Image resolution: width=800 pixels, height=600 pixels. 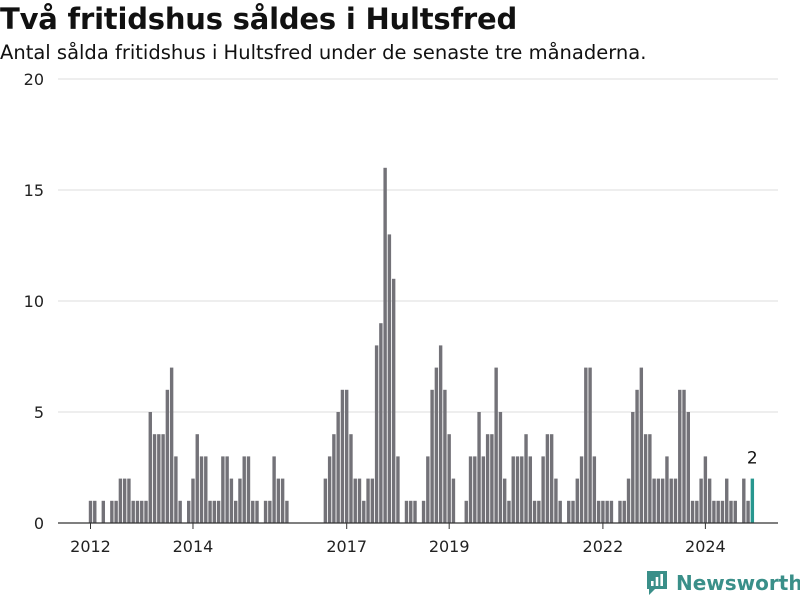 What do you see at coordinates (259, 19) in the screenshot?
I see `chart-title: Två fritidshus såldes i Hultsfred` at bounding box center [259, 19].